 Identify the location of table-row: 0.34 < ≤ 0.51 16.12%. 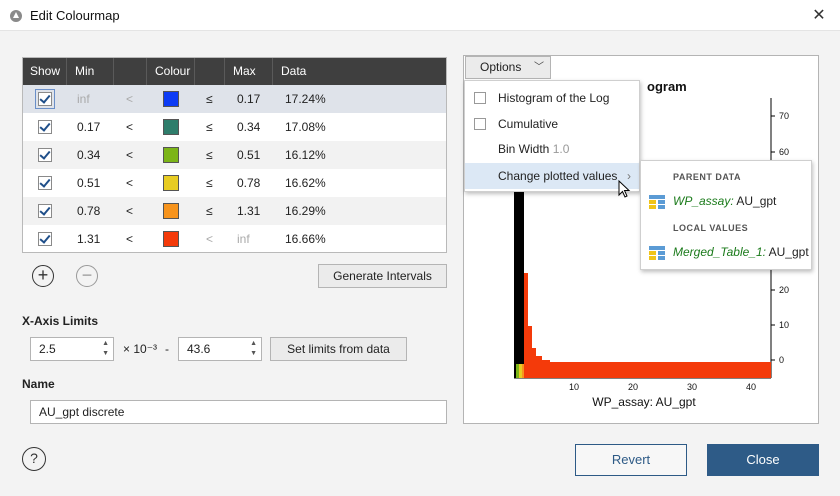
(234, 155).